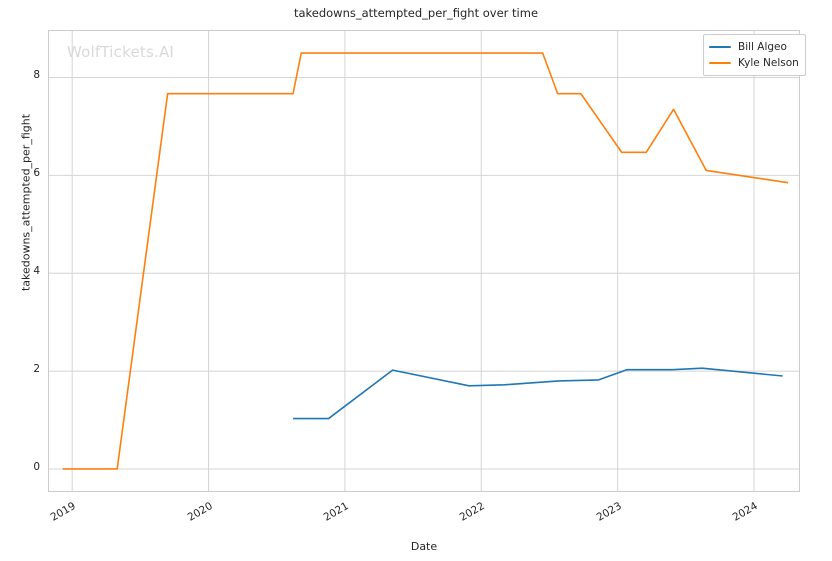 The height and width of the screenshot is (561, 832). What do you see at coordinates (762, 47) in the screenshot?
I see `legend-label: Bill Algeo` at bounding box center [762, 47].